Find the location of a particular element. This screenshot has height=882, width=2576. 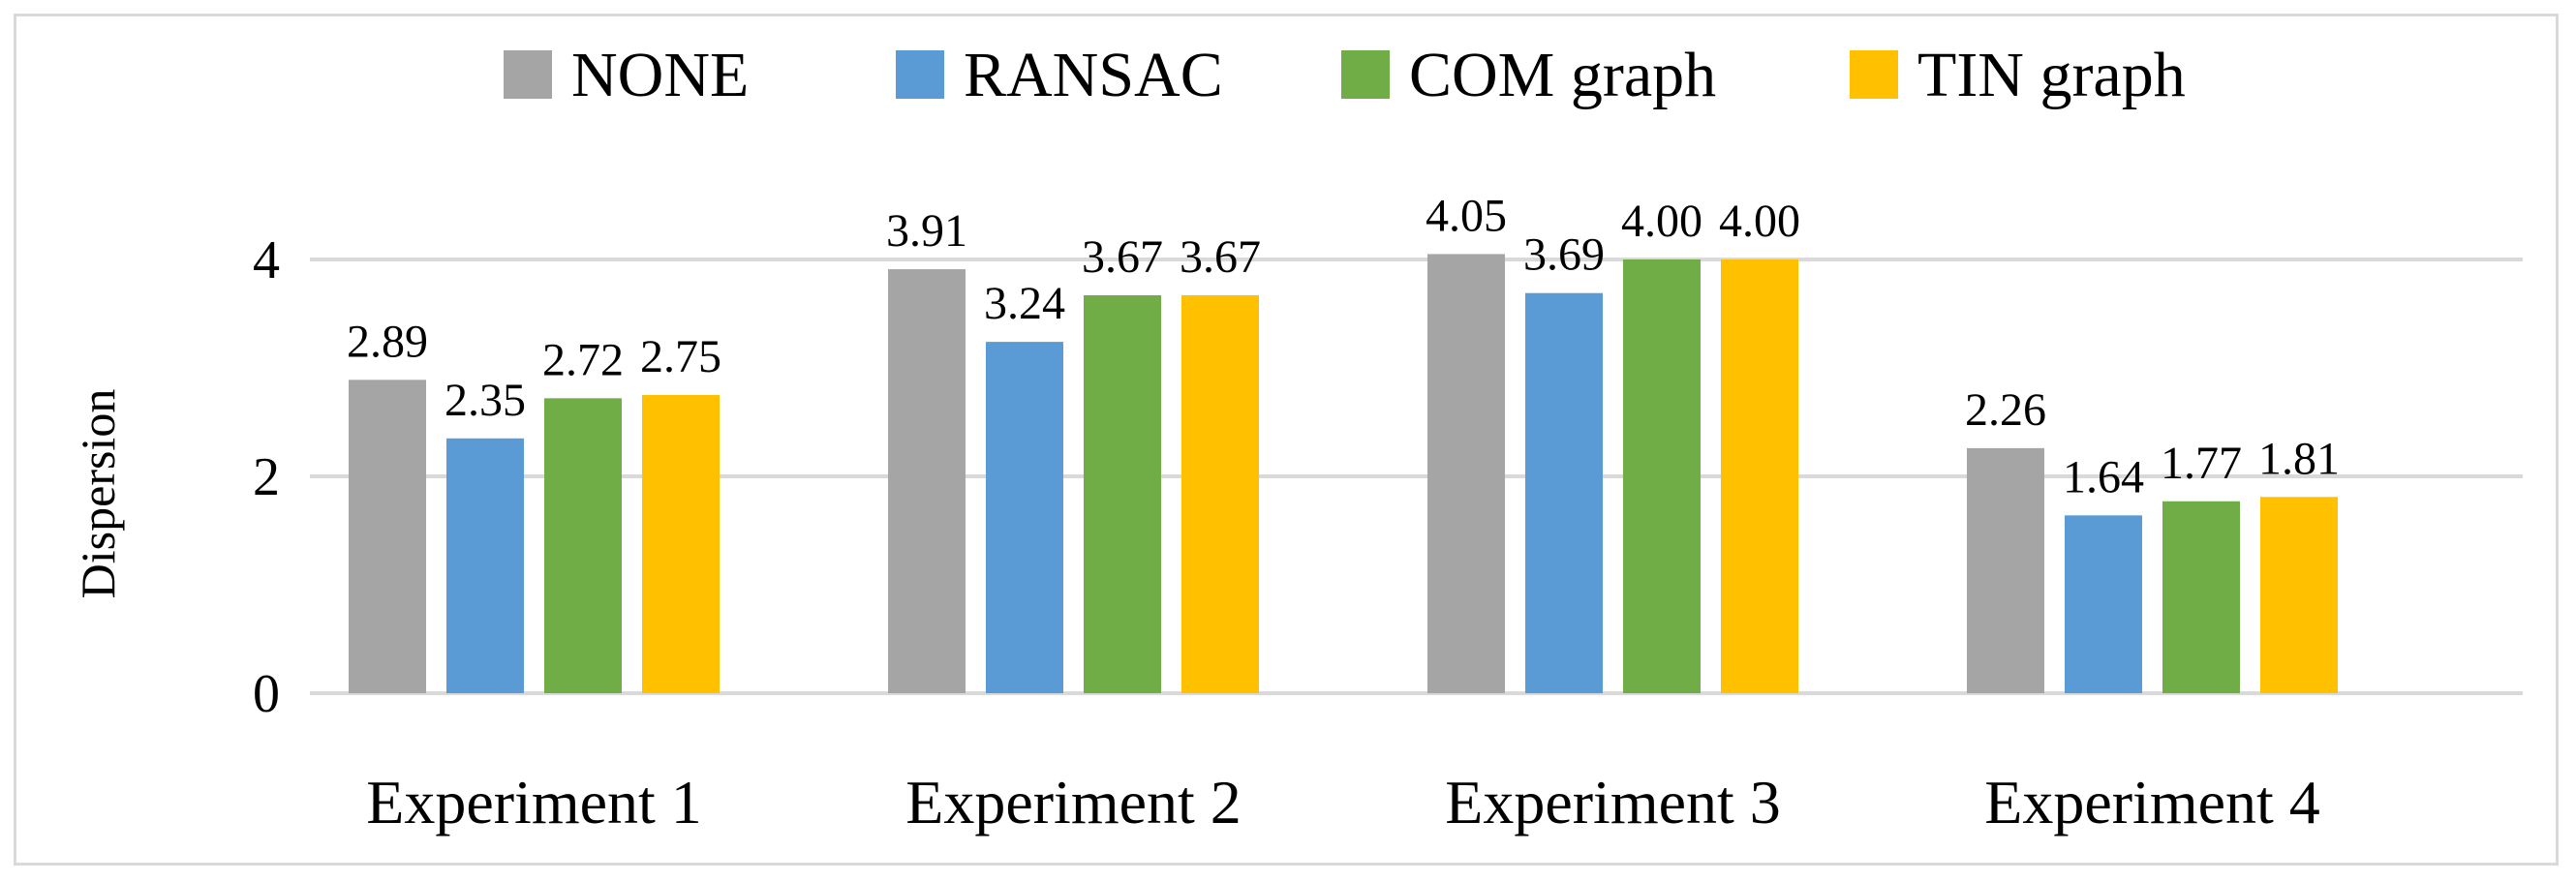

x-tick-label: Experiment 2 is located at coordinates (1073, 802).